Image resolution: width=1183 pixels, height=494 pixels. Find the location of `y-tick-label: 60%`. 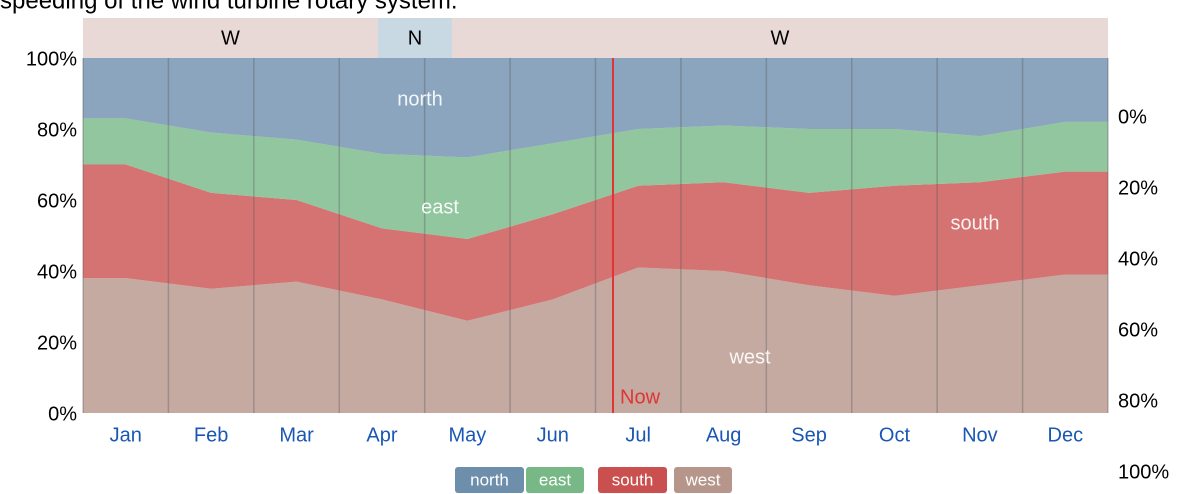

y-tick-label: 60% is located at coordinates (57, 201).